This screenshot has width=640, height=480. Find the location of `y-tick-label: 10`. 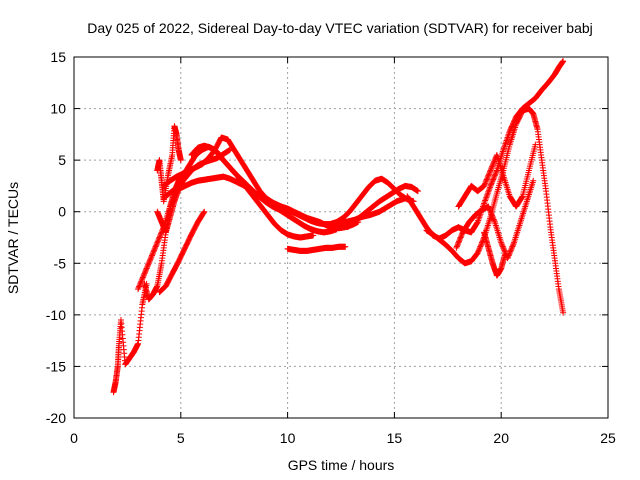

y-tick-label: 10 is located at coordinates (58, 109).